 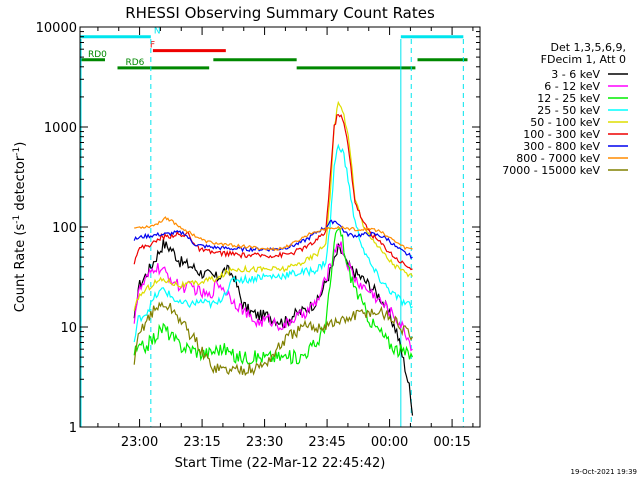 What do you see at coordinates (274, 48) in the screenshot?
I see `flag-bars: NF RD0 RD6` at bounding box center [274, 48].